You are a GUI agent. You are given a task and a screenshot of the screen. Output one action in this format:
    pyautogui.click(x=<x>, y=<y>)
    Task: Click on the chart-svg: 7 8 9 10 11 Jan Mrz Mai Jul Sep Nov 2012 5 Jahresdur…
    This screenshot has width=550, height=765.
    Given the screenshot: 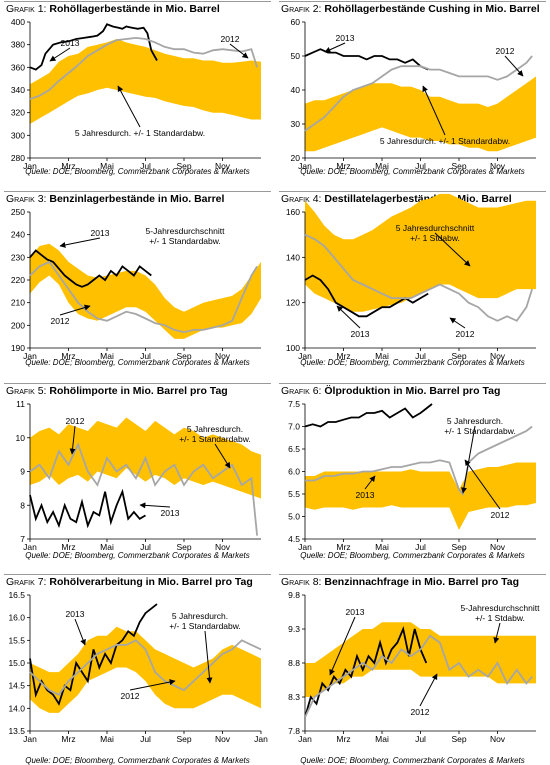 What is the action you would take?
    pyautogui.click(x=138, y=475)
    